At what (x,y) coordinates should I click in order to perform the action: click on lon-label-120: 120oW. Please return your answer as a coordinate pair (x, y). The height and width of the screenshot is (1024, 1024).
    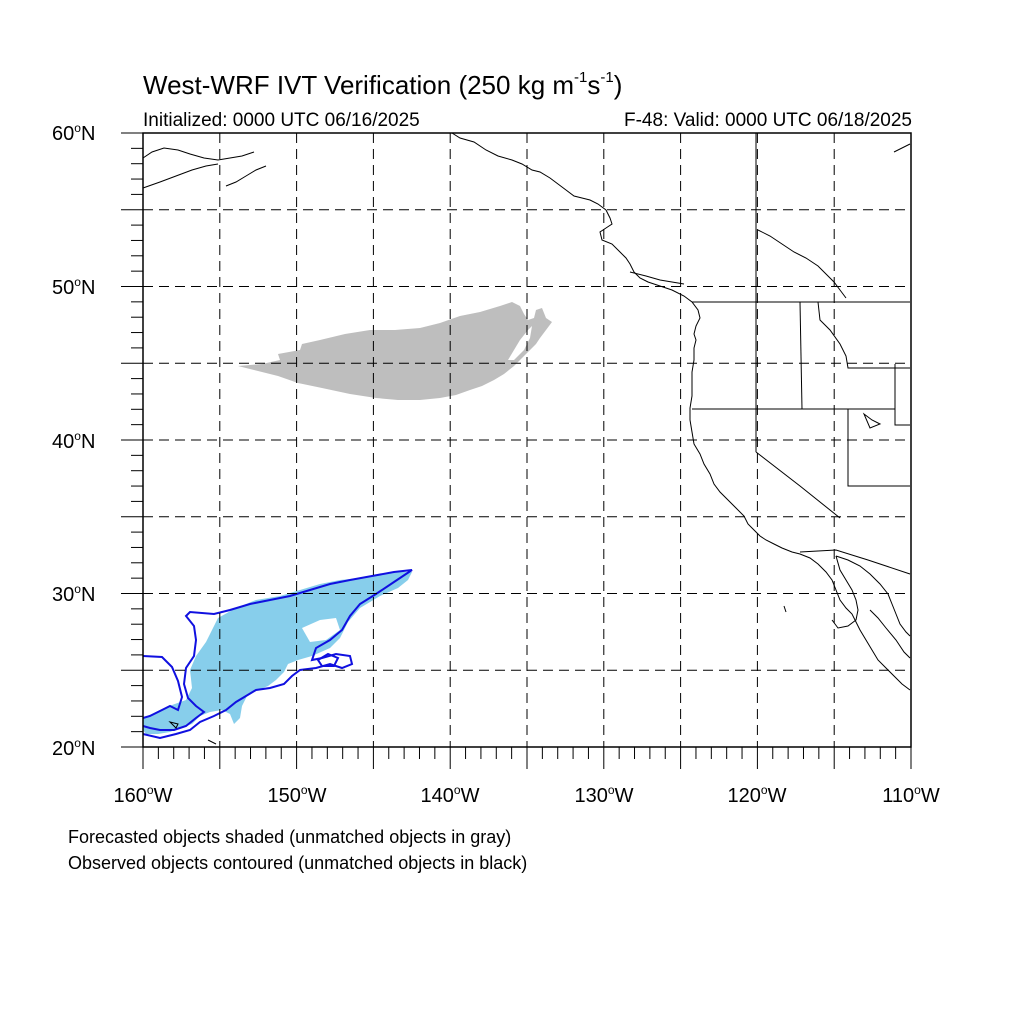
    Looking at the image, I should click on (757, 795).